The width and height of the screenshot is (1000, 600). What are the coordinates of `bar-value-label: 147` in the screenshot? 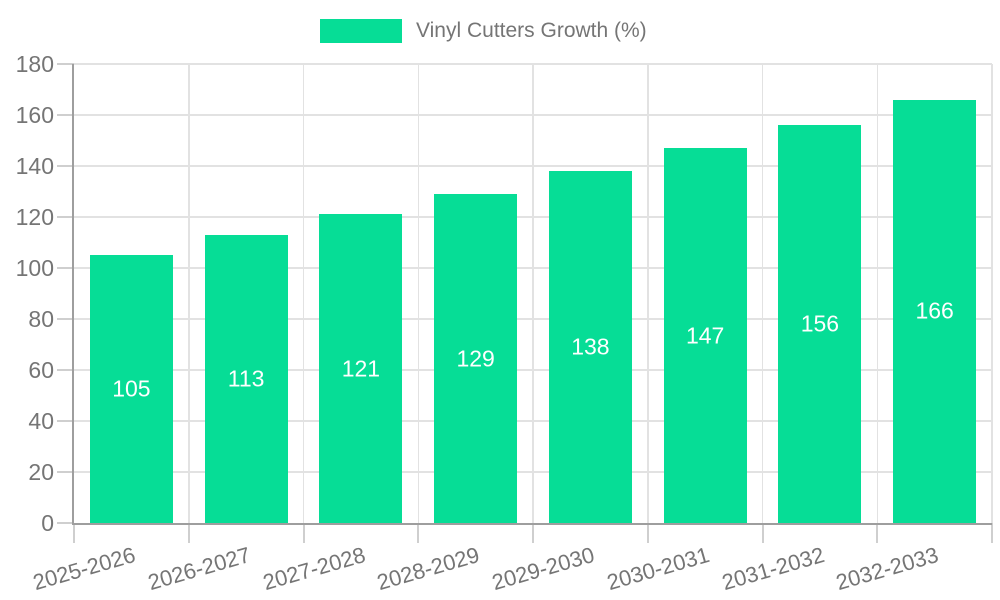 It's located at (705, 335).